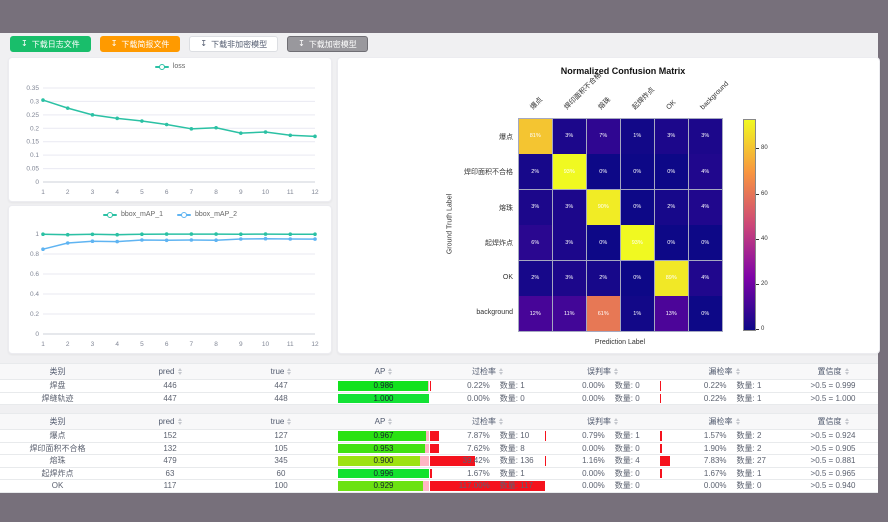  Describe the element at coordinates (623, 71) in the screenshot. I see `confusion-matrix-title: Normalized Confusion Matrix` at that location.